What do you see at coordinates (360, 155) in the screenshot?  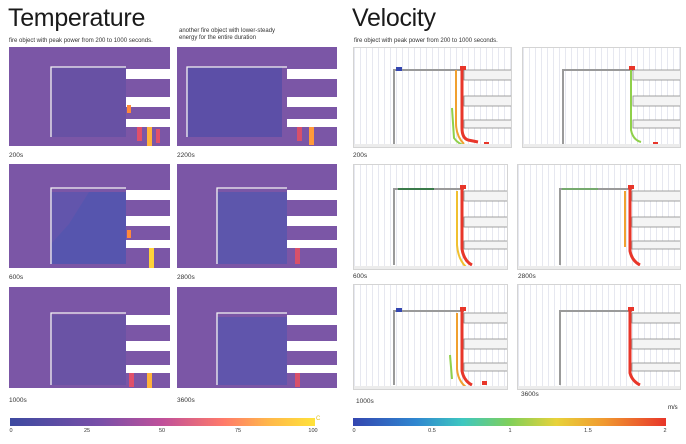 I see `velocity-time-label: 200s` at bounding box center [360, 155].